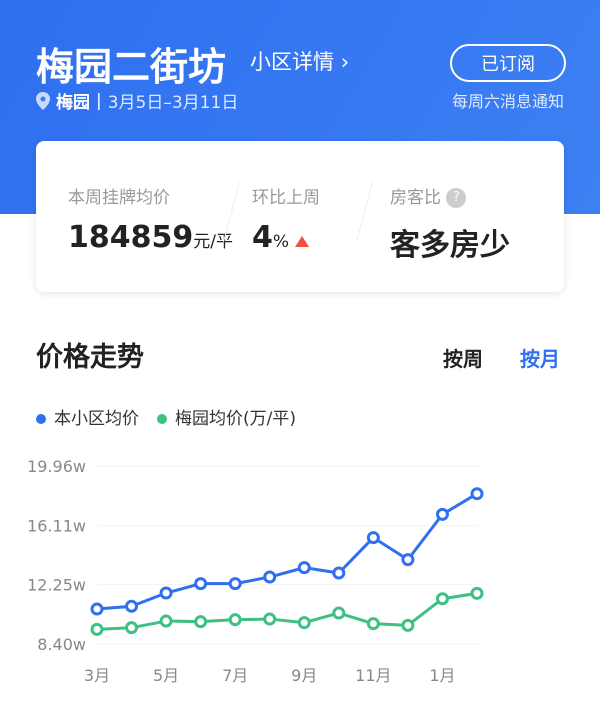  I want to click on x-tick-label: 7月, so click(235, 675).